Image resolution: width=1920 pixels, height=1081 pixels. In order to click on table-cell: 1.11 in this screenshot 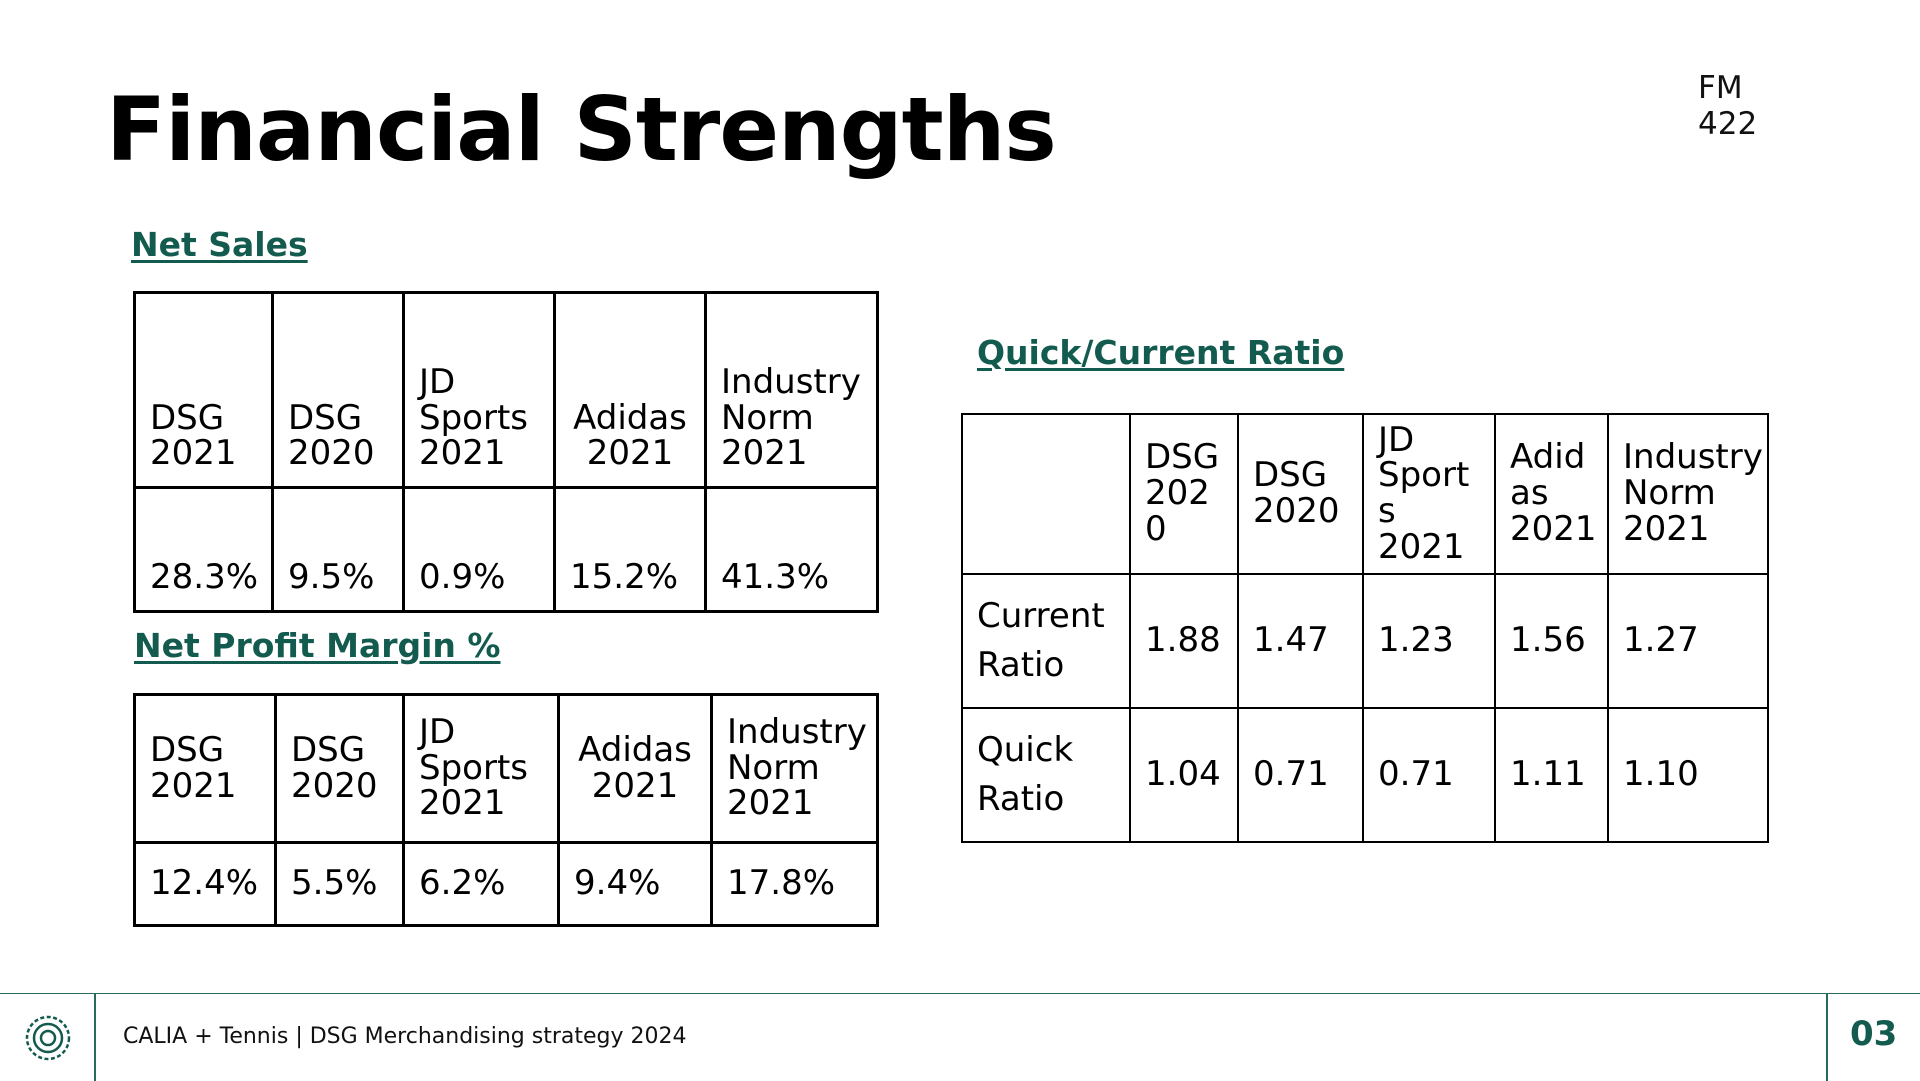, I will do `click(1551, 775)`.